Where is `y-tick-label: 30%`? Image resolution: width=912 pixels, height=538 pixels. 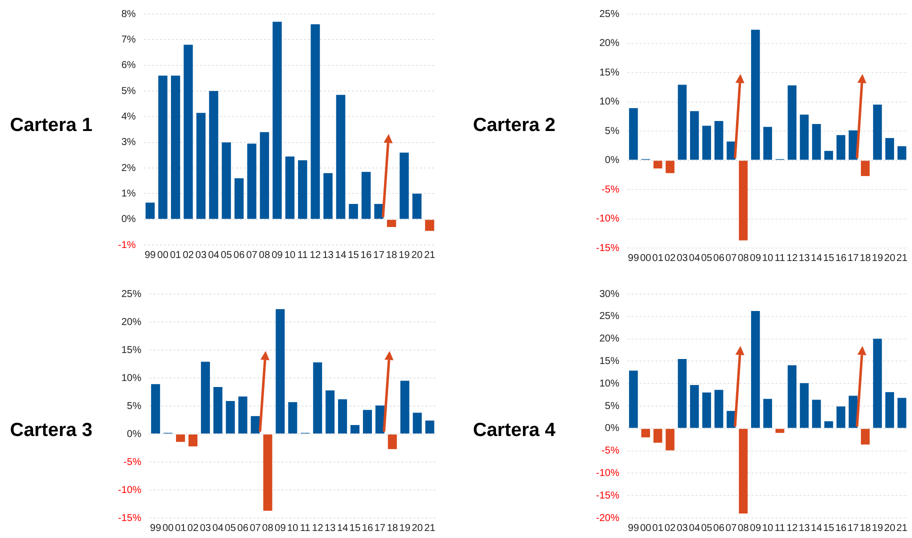 y-tick-label: 30% is located at coordinates (609, 294).